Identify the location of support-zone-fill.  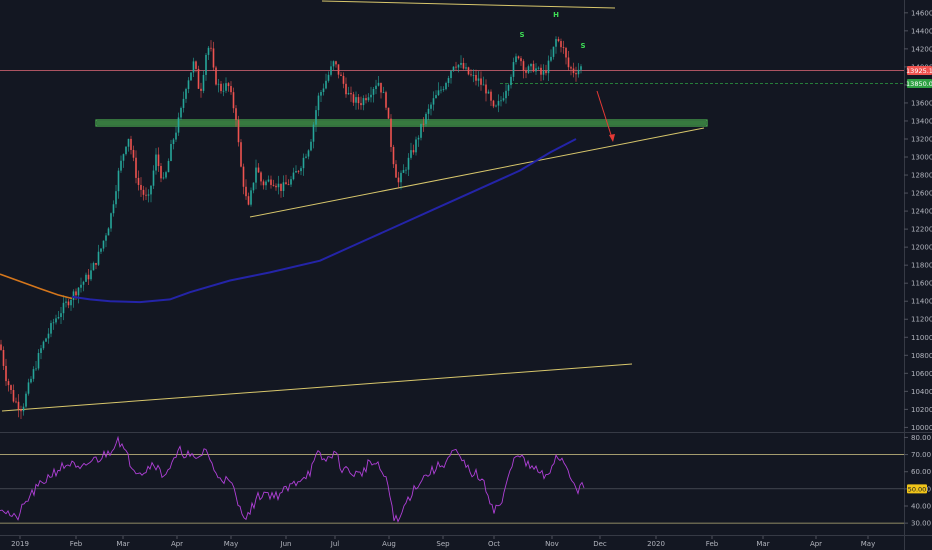
(401, 123).